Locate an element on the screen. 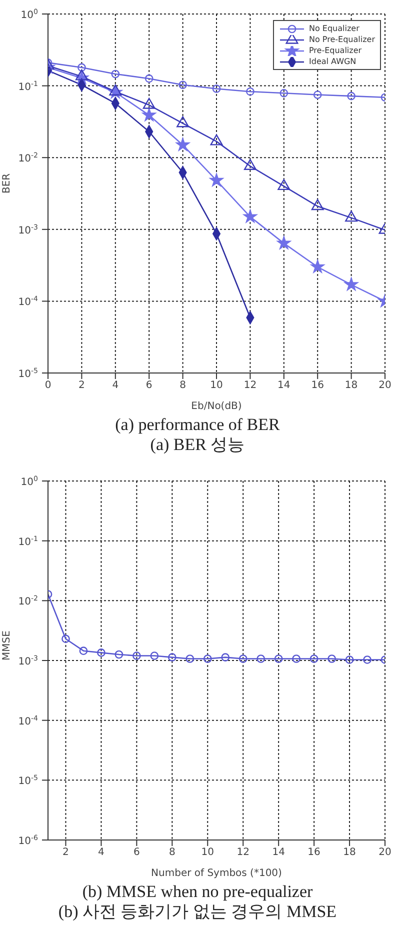 This screenshot has width=395, height=945. legend-label: Pre-Equalizer is located at coordinates (335, 50).